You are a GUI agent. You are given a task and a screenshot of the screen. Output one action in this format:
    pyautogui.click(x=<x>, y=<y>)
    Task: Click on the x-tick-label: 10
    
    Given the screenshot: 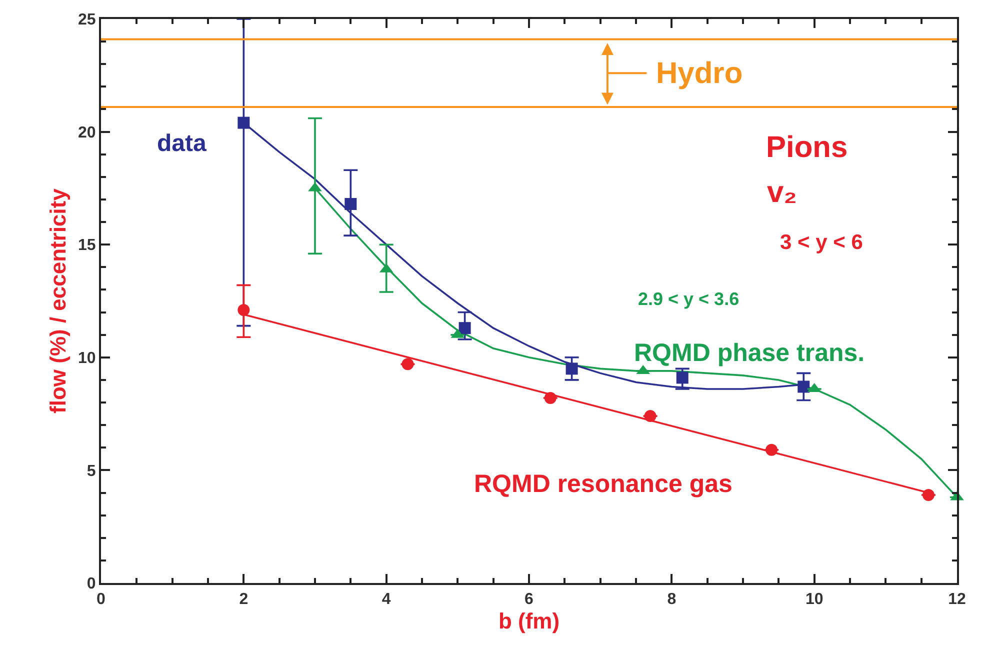 What is the action you would take?
    pyautogui.click(x=814, y=599)
    